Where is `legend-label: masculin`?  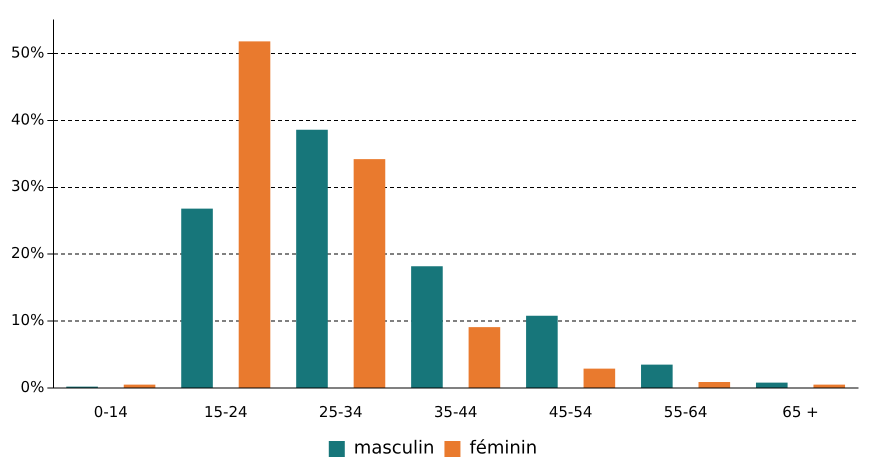
legend-label: masculin is located at coordinates (394, 448).